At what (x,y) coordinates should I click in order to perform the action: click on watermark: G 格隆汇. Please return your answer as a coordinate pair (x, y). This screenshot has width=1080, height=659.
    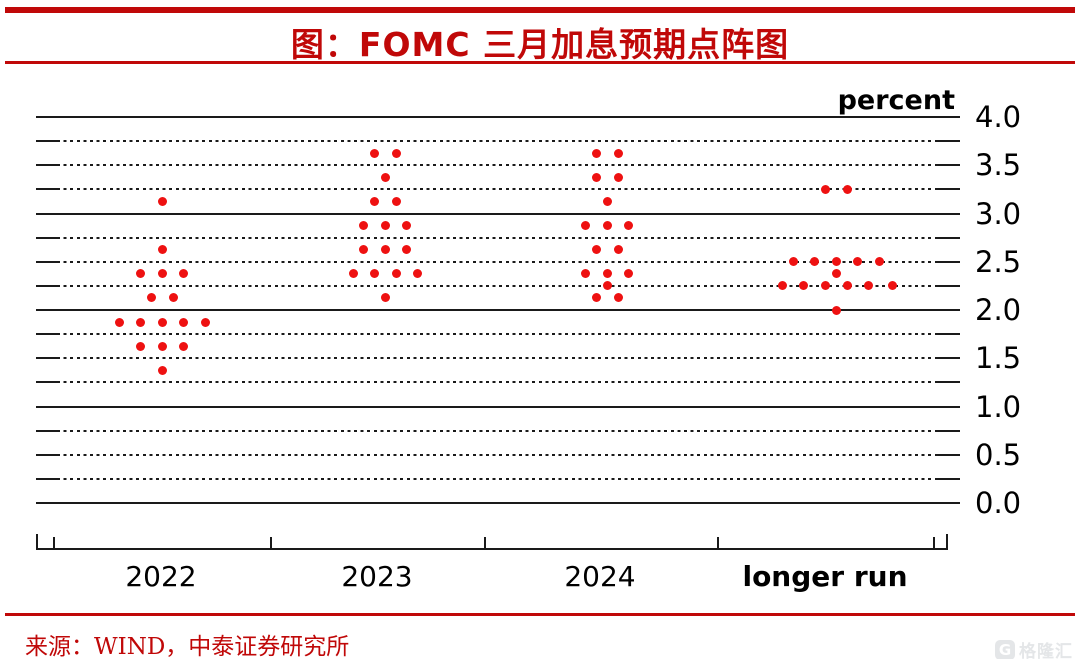
    Looking at the image, I should click on (1034, 648).